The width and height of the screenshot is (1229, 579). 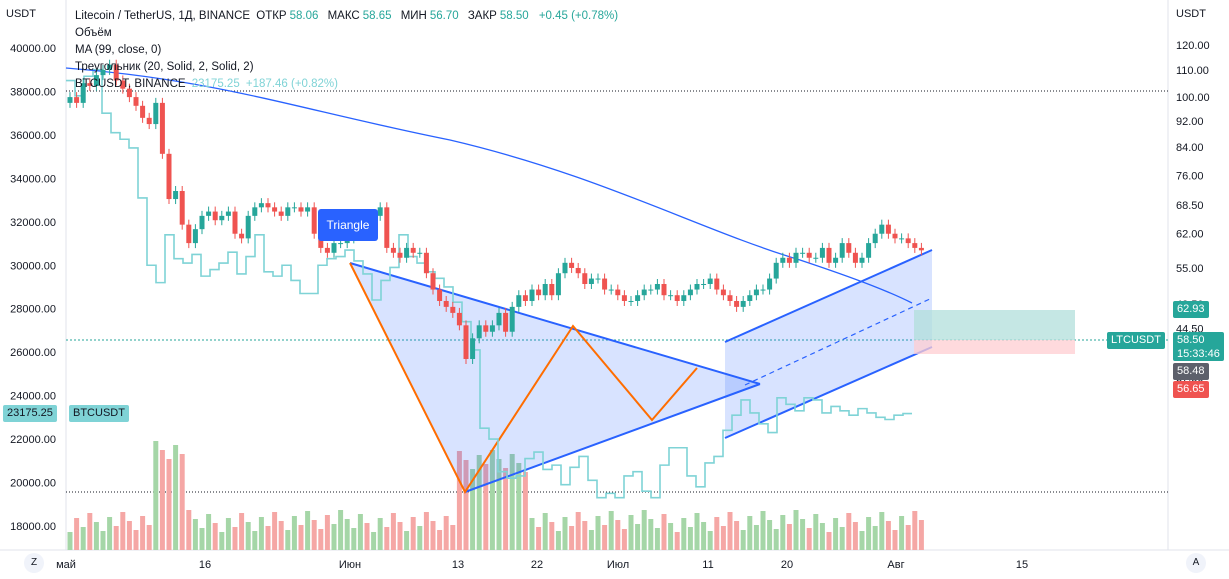 I want to click on ltc-price-value: 58.50, so click(x=1191, y=340).